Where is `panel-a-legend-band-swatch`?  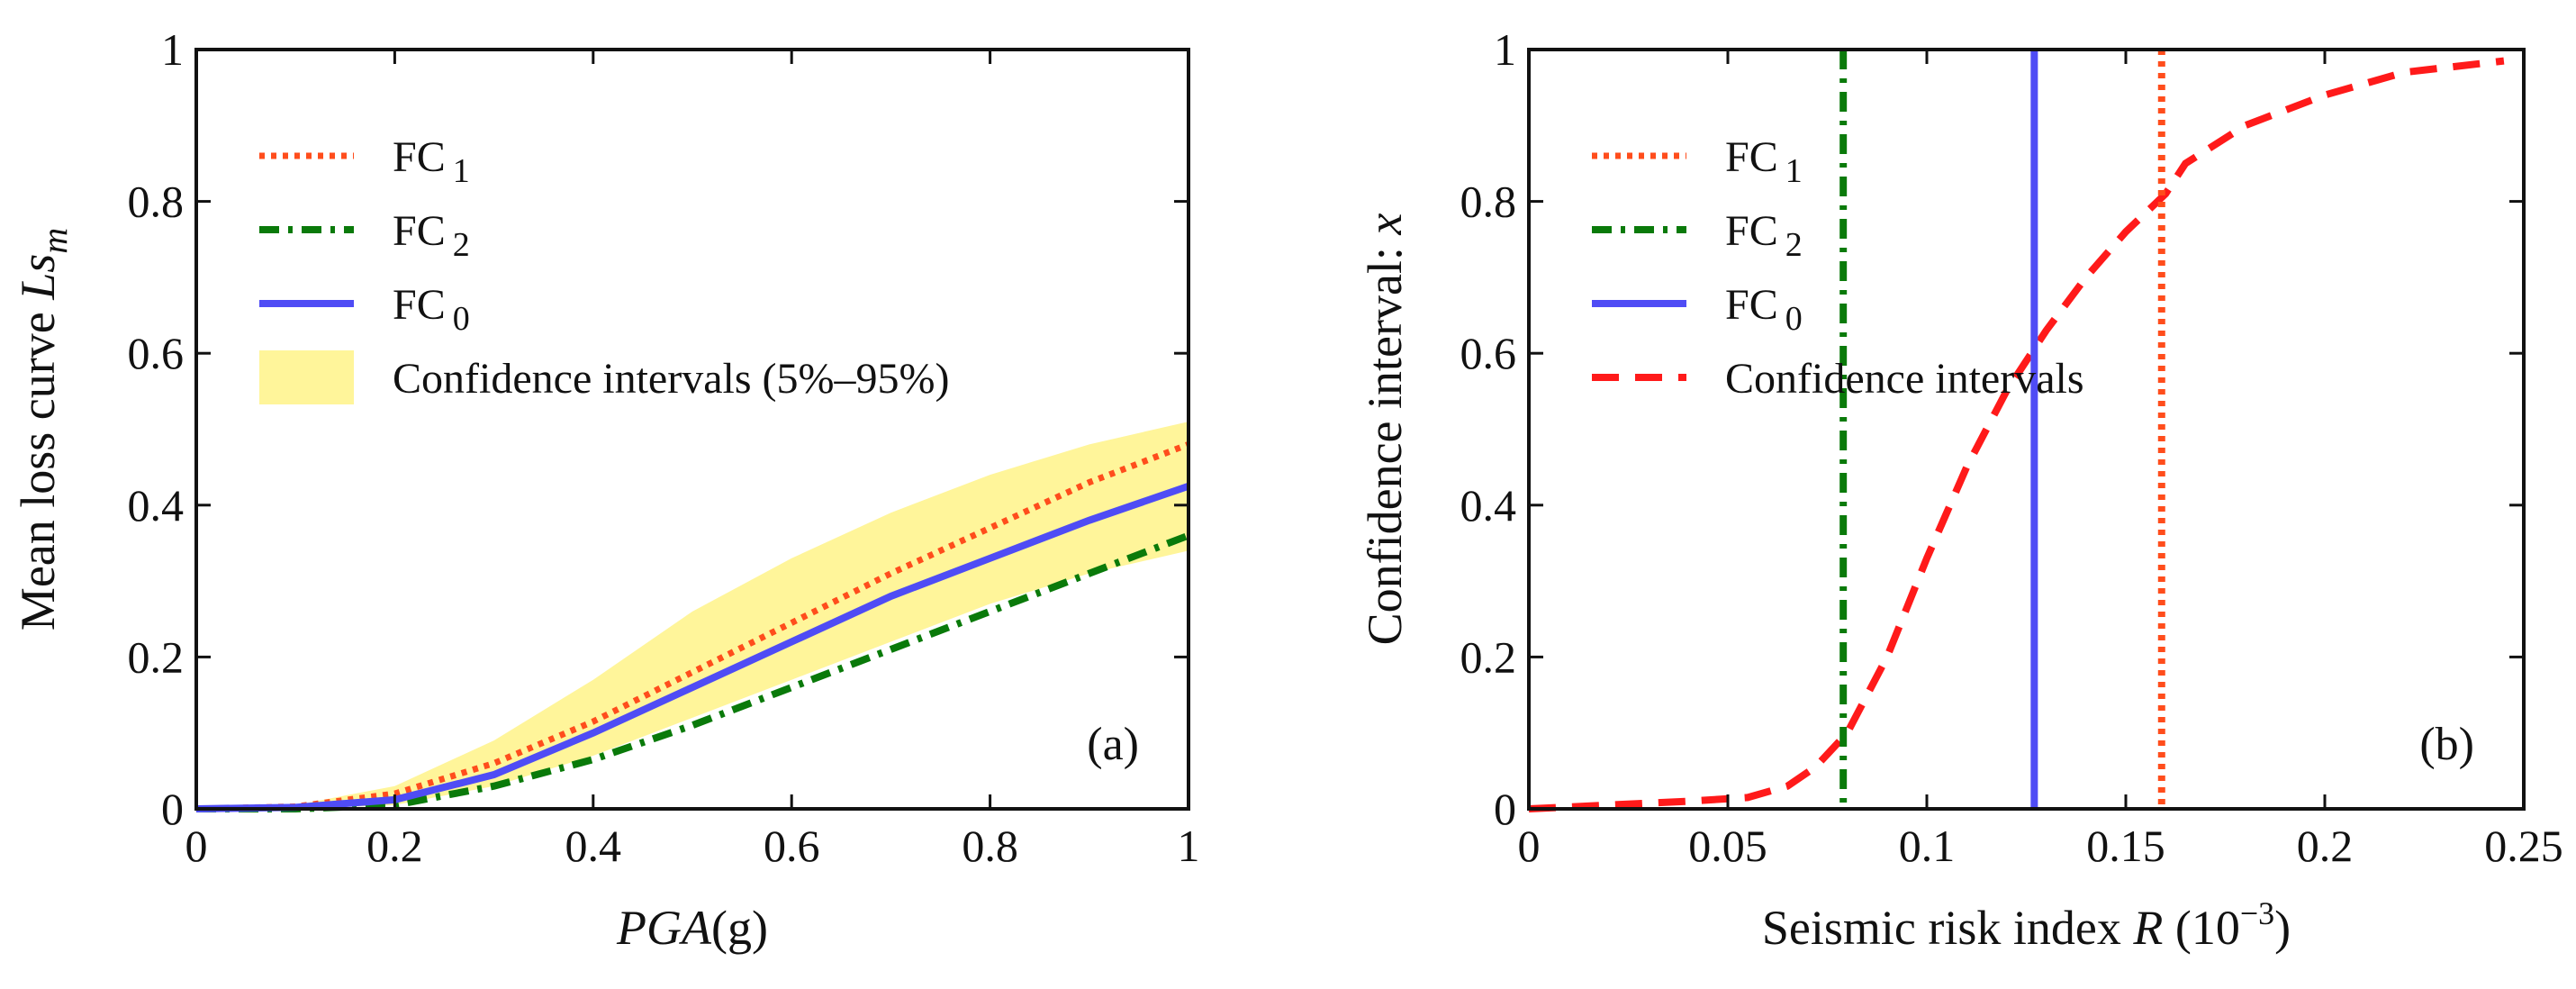
panel-a-legend-band-swatch is located at coordinates (306, 377).